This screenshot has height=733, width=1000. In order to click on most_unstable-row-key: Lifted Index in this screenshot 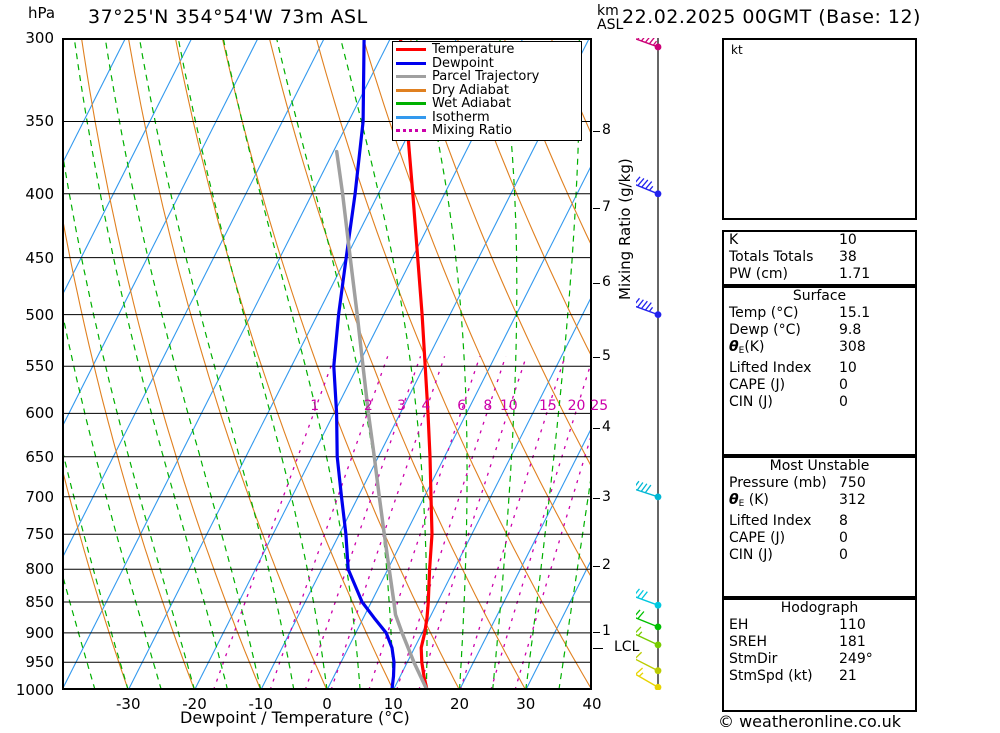, I will do `click(770, 521)`.